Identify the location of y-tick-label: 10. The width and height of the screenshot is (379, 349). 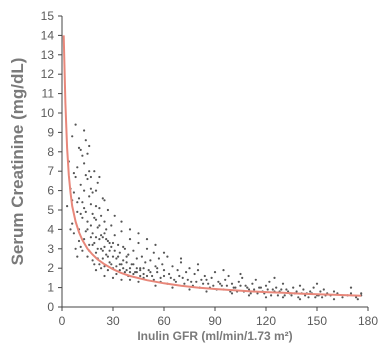
(48, 113).